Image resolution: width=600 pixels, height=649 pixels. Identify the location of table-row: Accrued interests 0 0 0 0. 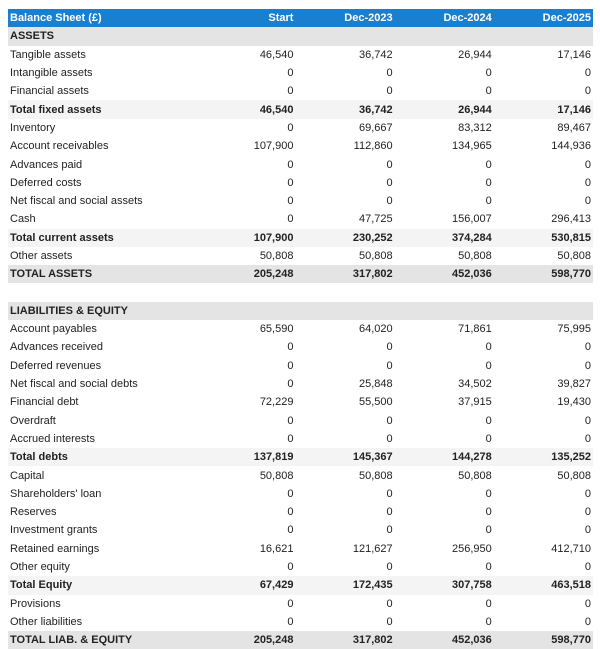
(300, 439).